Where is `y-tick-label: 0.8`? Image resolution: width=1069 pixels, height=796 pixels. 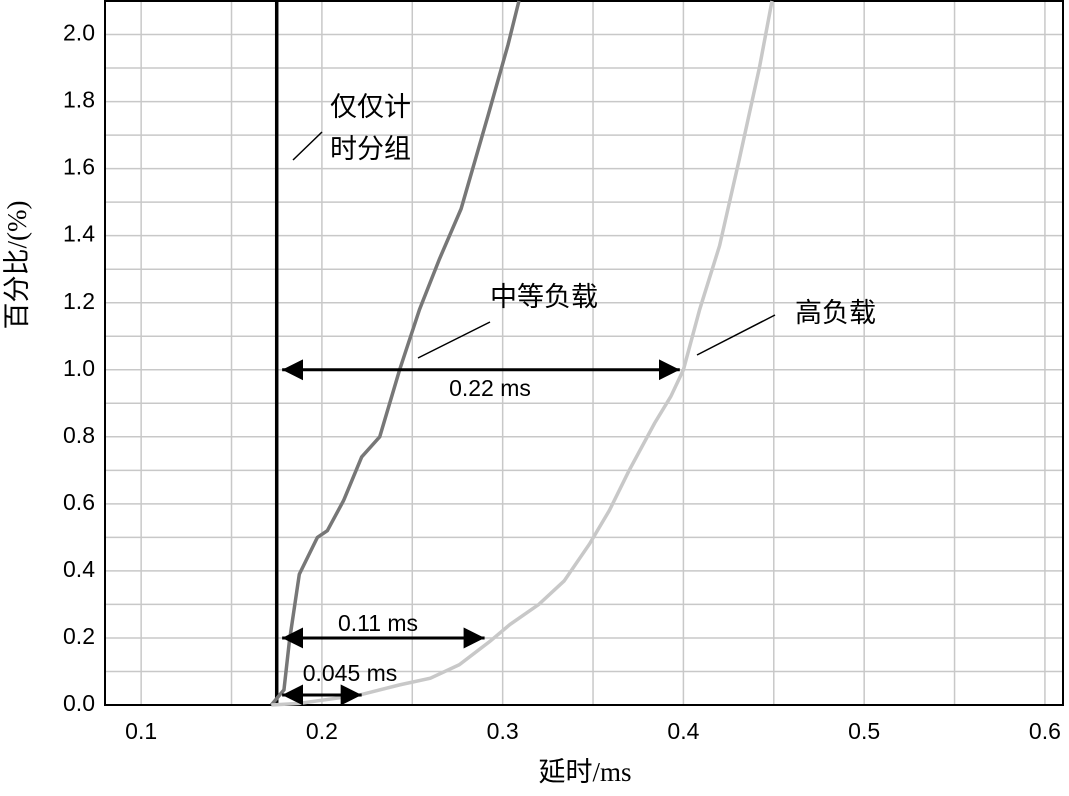
y-tick-label: 0.8 is located at coordinates (79, 435).